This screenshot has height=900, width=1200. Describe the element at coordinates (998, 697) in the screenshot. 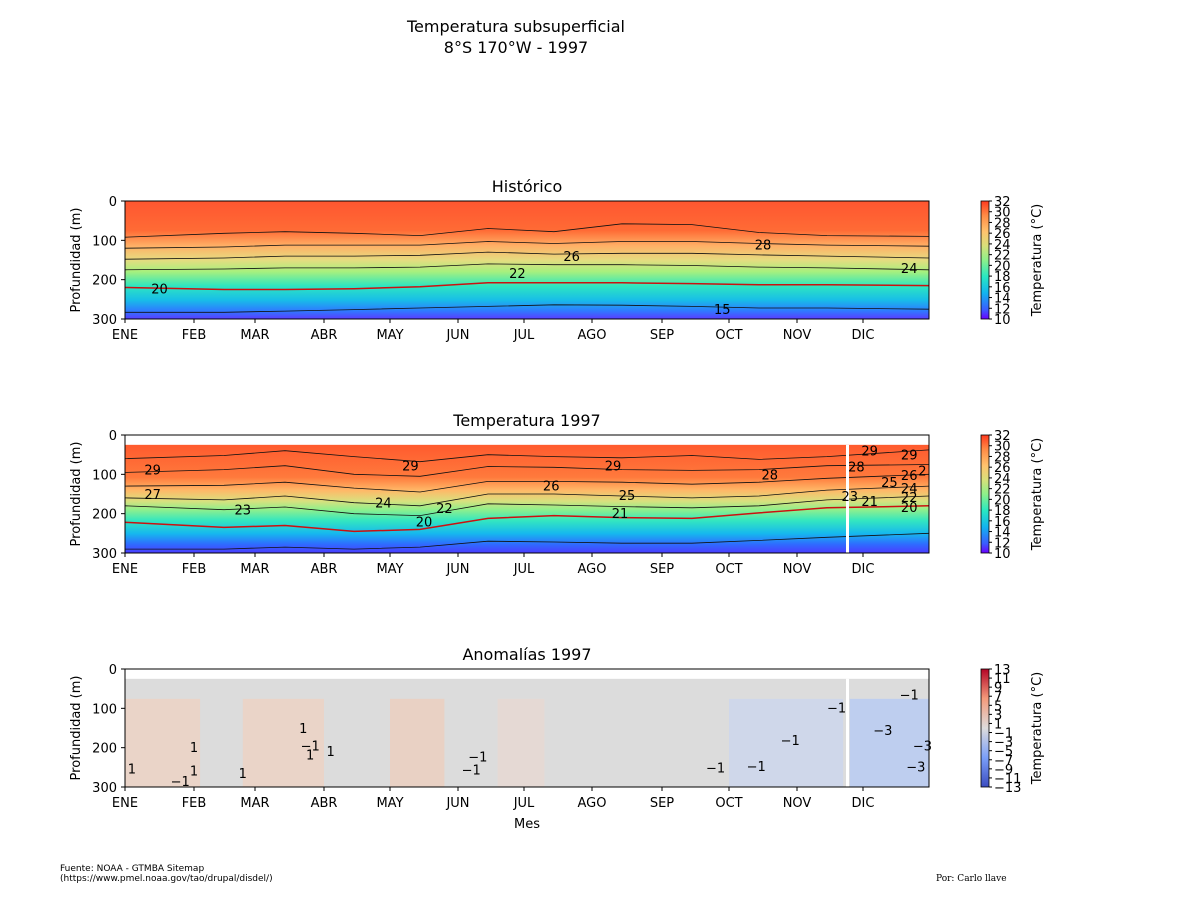

I see `colorbar-tick-label: 7` at that location.